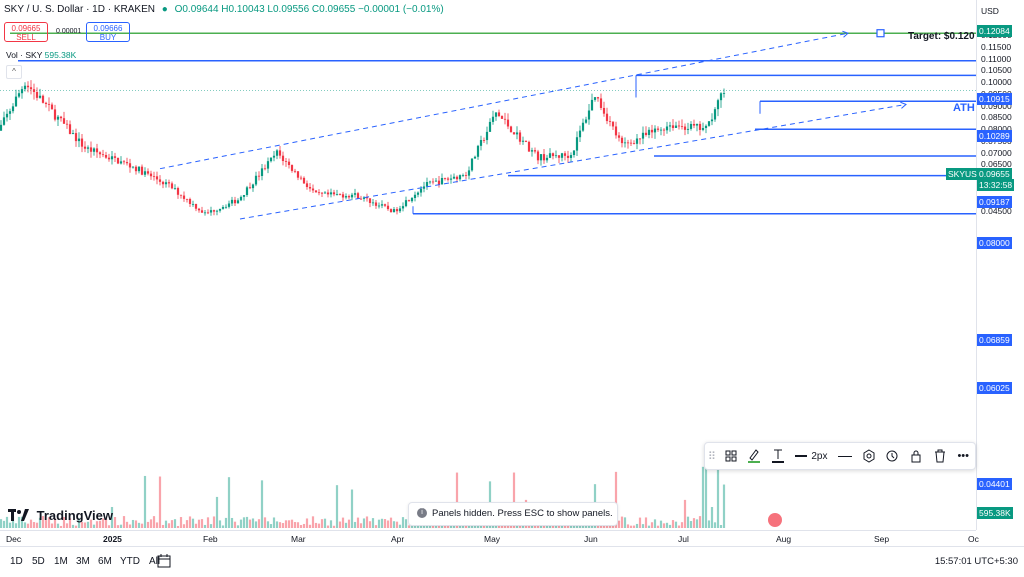 The image size is (1024, 577). Describe the element at coordinates (105, 561) in the screenshot. I see `timeframe-button-6m: 6M` at that location.